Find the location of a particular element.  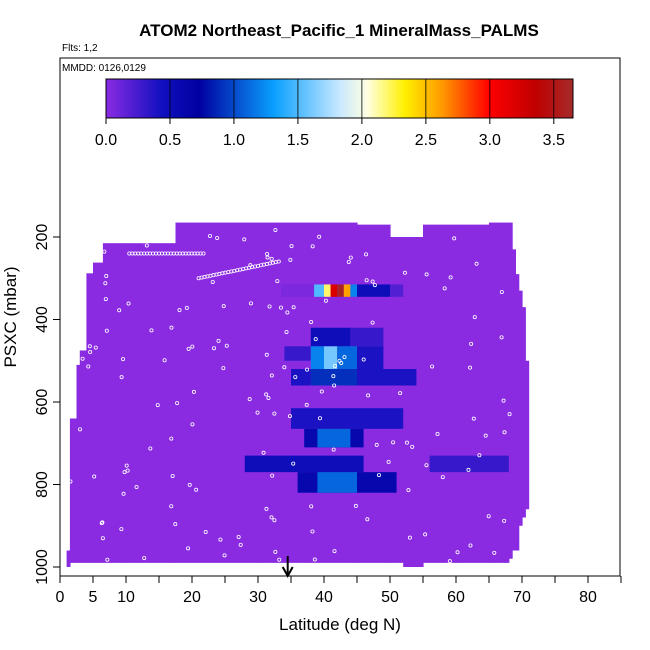

x-tick-label: 0 is located at coordinates (60, 597).